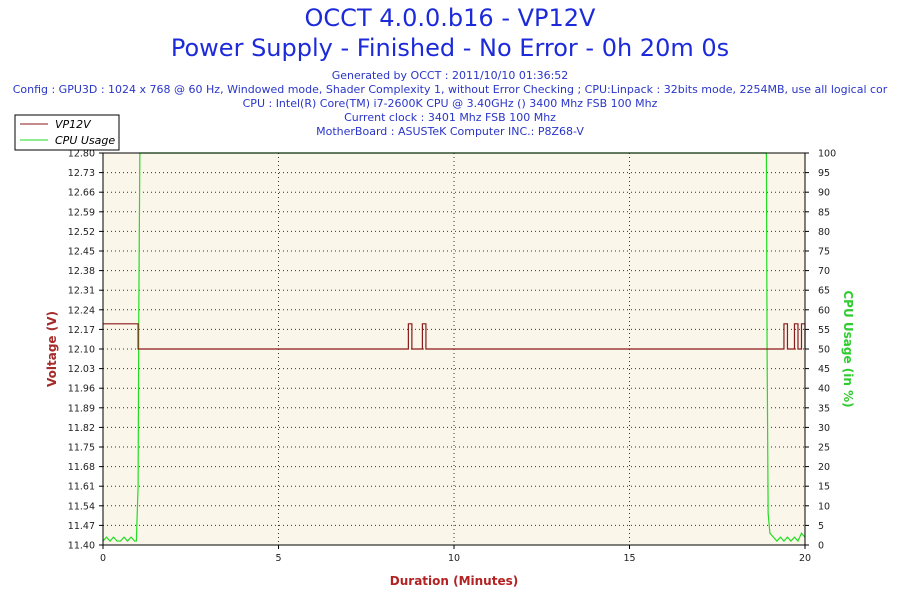 Image resolution: width=900 pixels, height=600 pixels. What do you see at coordinates (805, 558) in the screenshot?
I see `x-tick-label: 20` at bounding box center [805, 558].